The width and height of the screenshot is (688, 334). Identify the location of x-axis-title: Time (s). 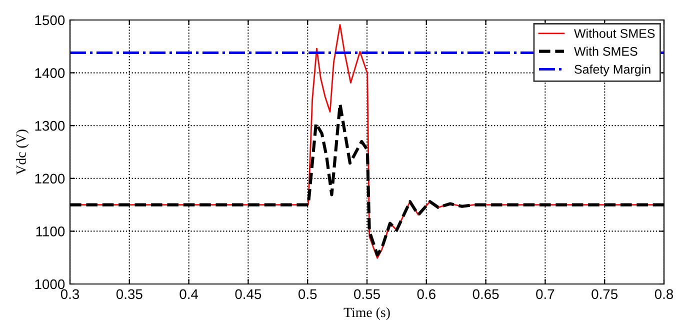
(367, 313).